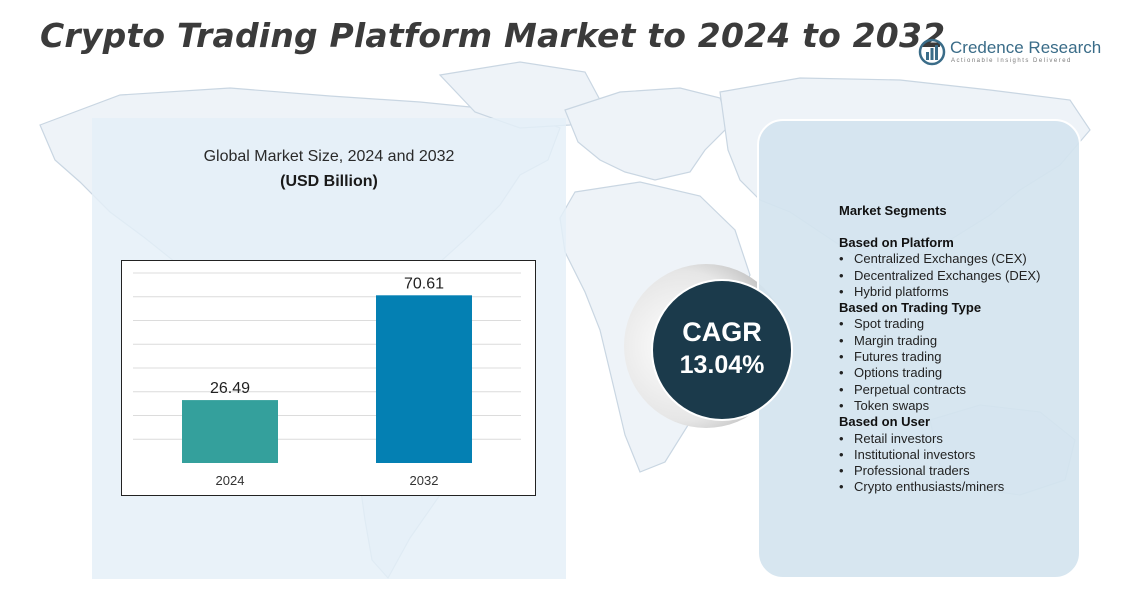 This screenshot has height=603, width=1135. Describe the element at coordinates (329, 156) in the screenshot. I see `chart-title: Global Market Size, 2024 and 2032` at that location.